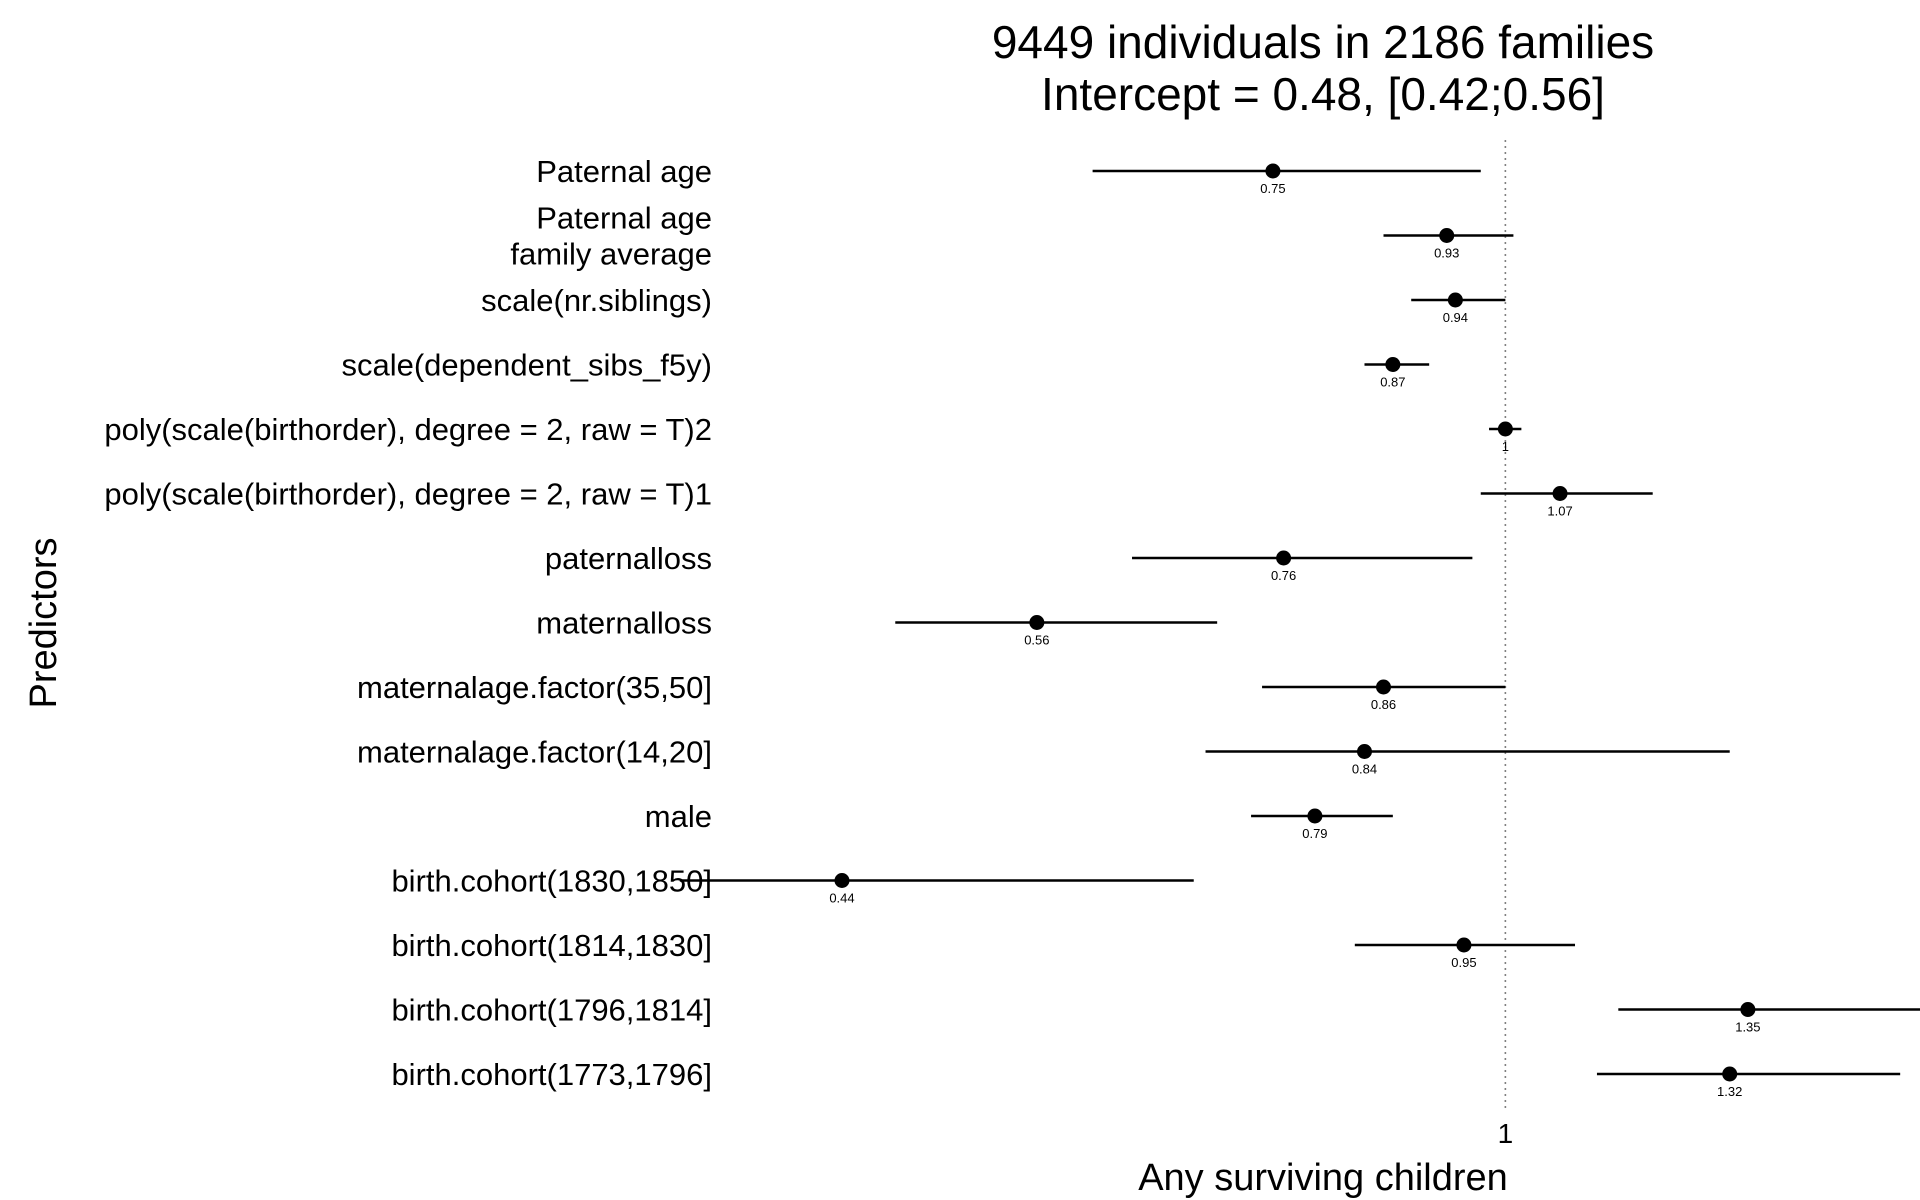 This screenshot has height=1200, width=1920. Describe the element at coordinates (1272, 188) in the screenshot. I see `estimate-value-label: 0.75` at that location.